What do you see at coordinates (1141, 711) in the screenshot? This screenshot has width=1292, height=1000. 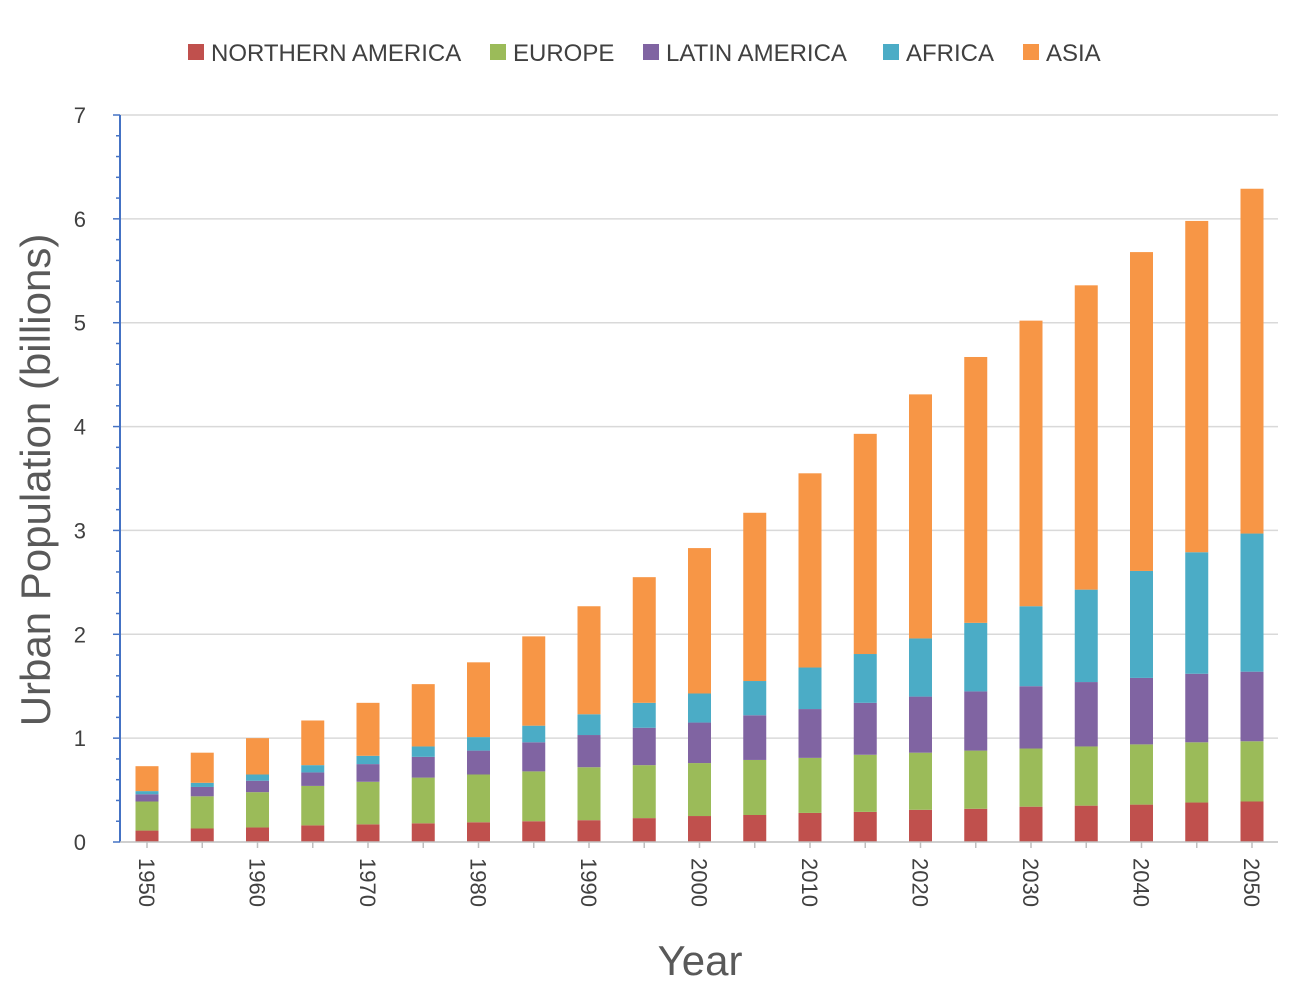 I see `bar-latin-america-2040` at bounding box center [1141, 711].